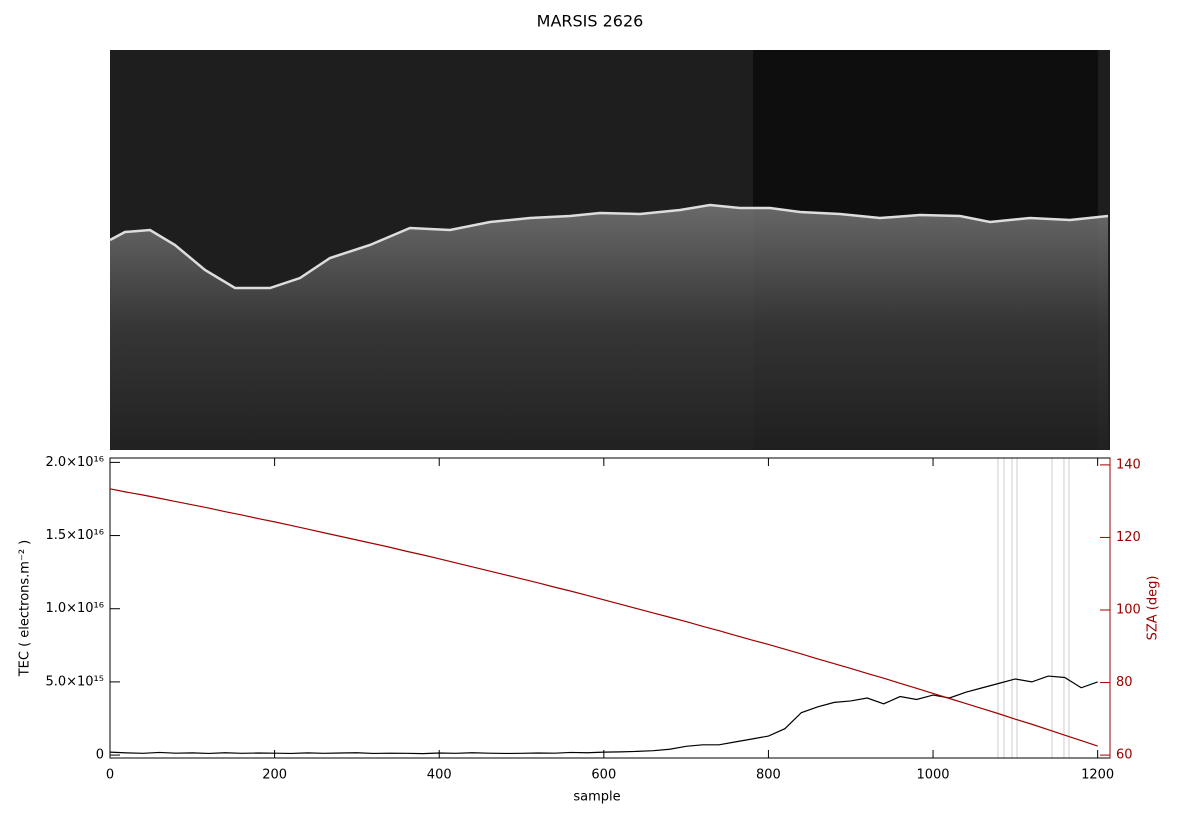 Image resolution: width=1180 pixels, height=830 pixels. What do you see at coordinates (768, 775) in the screenshot?
I see `x-tick-label: 800` at bounding box center [768, 775].